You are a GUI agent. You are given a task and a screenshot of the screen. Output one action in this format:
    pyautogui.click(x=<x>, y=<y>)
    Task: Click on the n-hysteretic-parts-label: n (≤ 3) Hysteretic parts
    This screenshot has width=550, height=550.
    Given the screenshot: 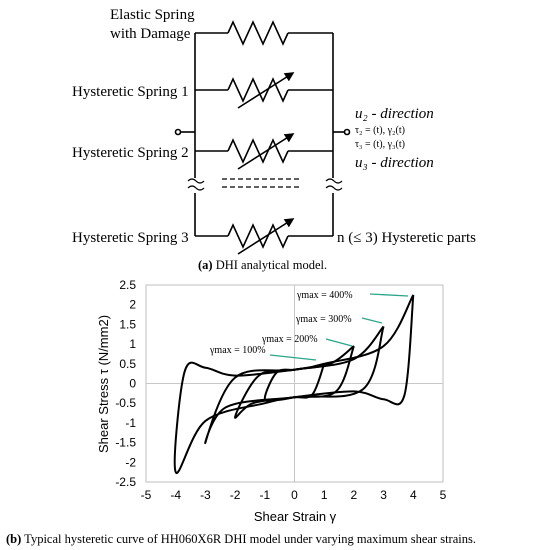 What is the action you would take?
    pyautogui.click(x=406, y=238)
    